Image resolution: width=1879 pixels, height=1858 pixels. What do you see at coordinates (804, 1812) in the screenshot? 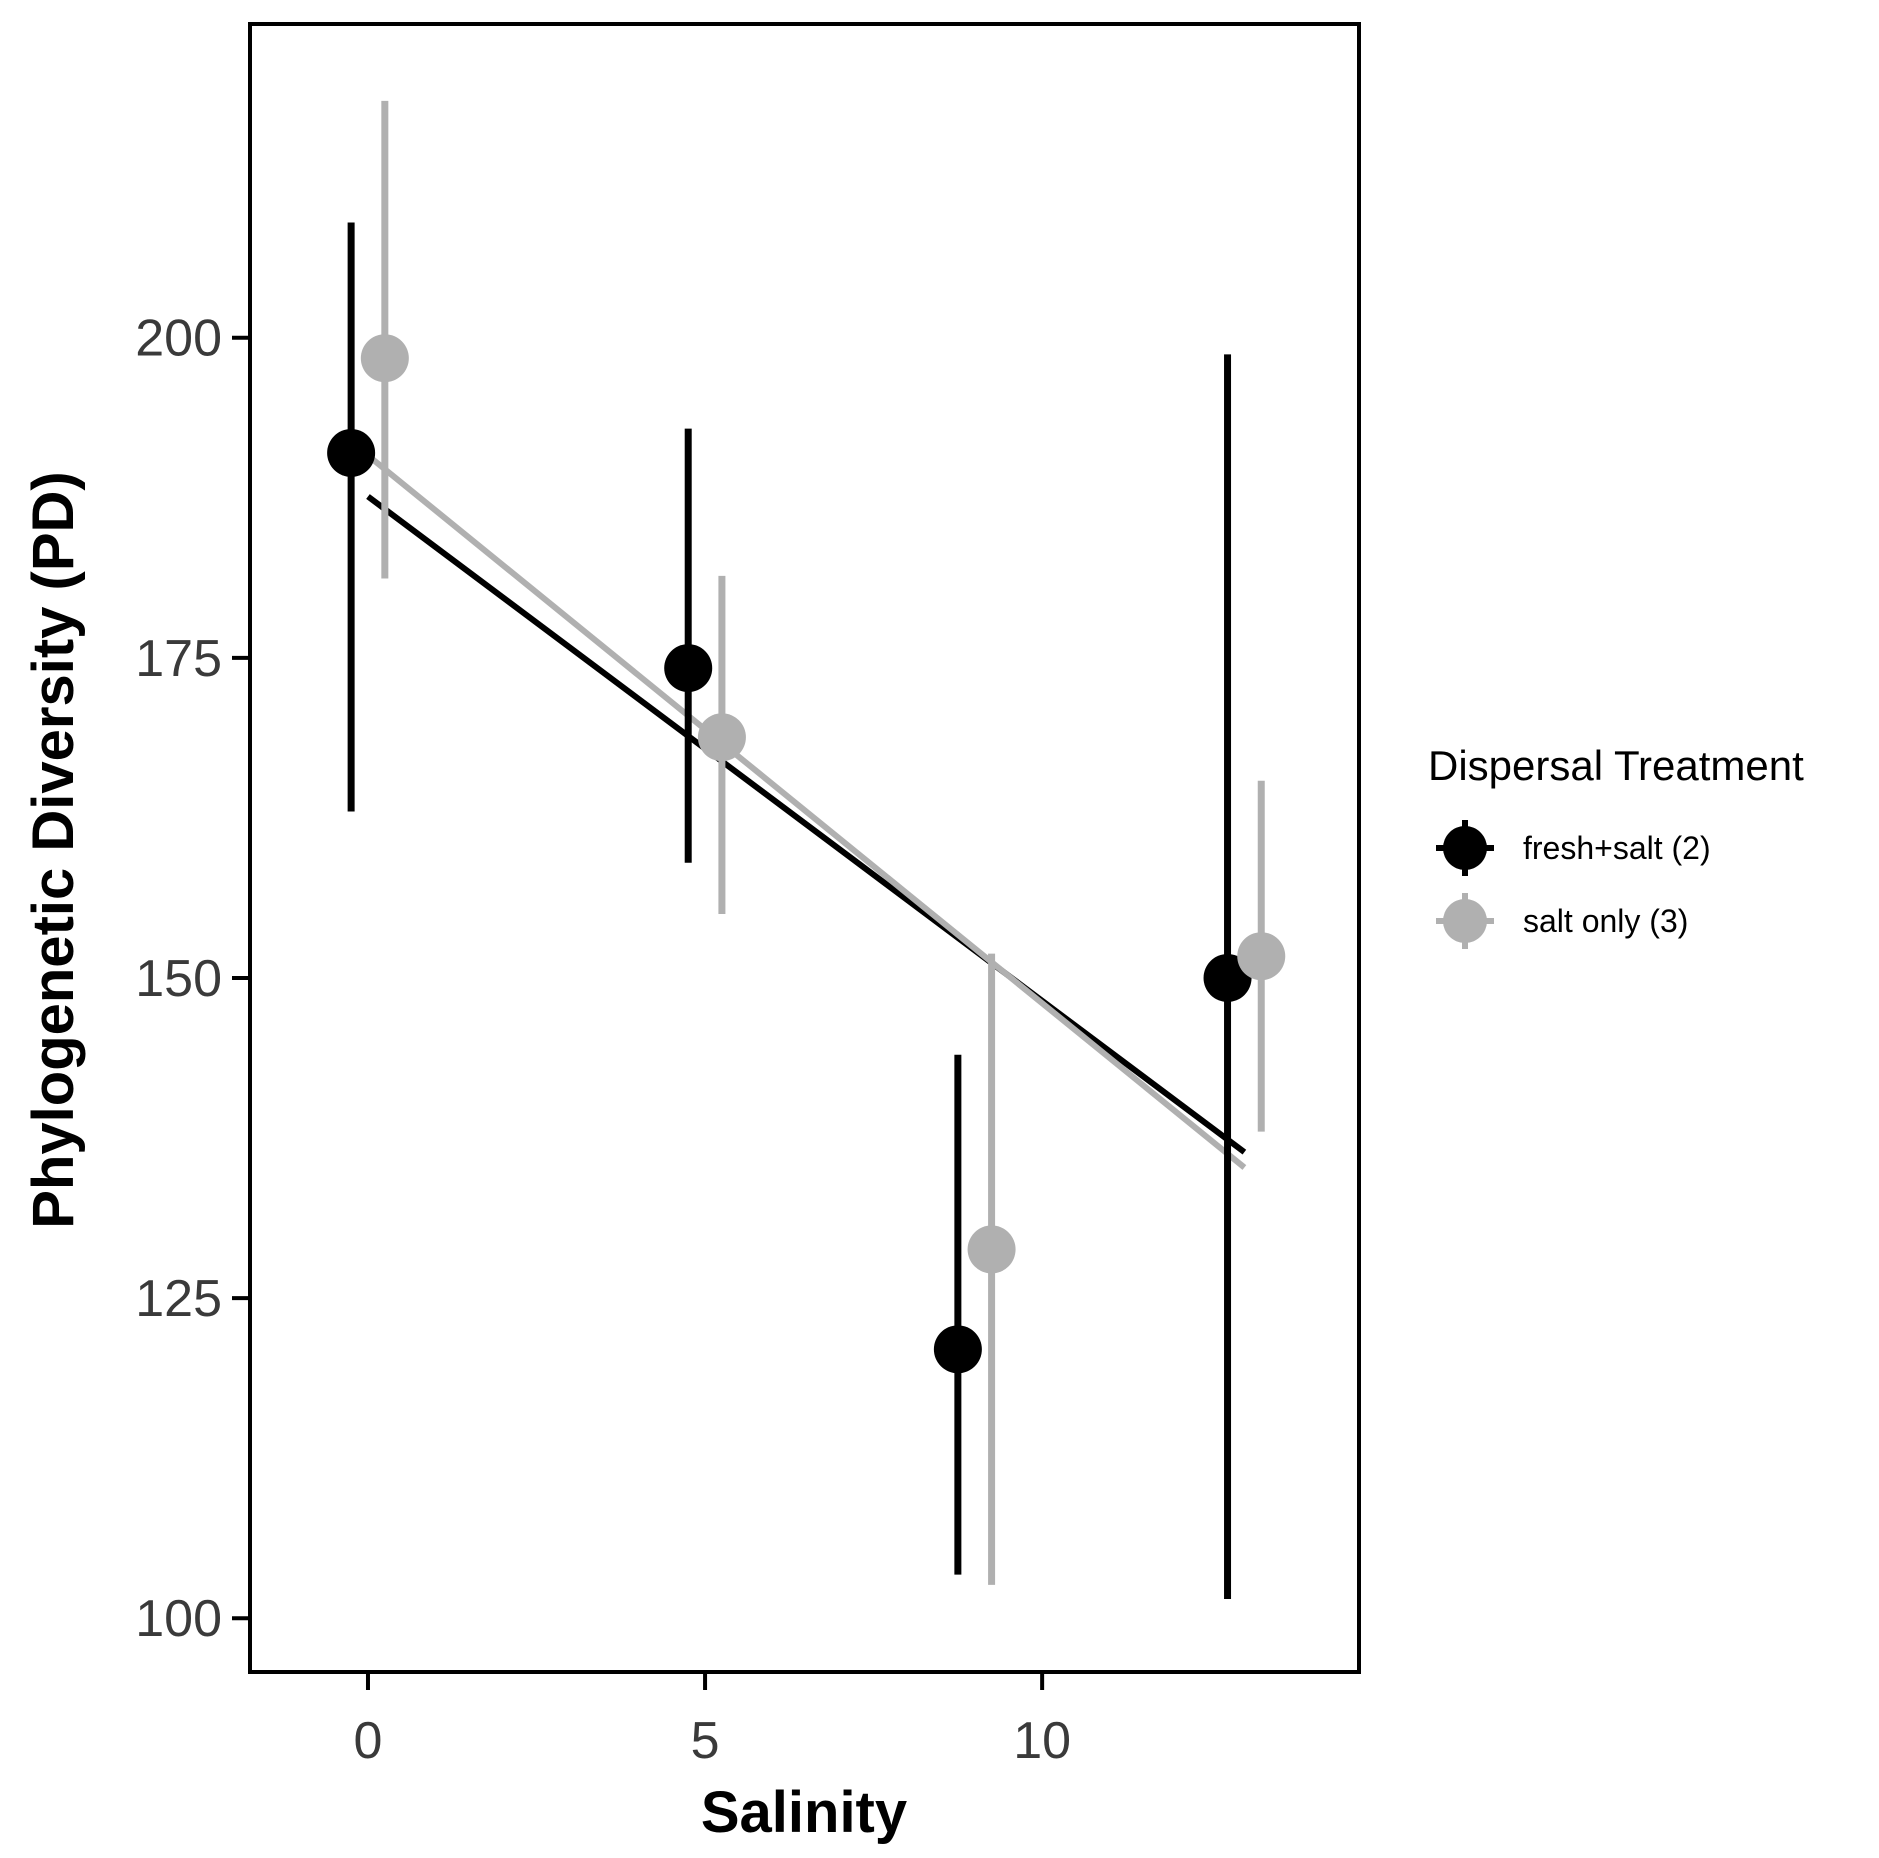
I see `x-axis-title: Salinity` at bounding box center [804, 1812].